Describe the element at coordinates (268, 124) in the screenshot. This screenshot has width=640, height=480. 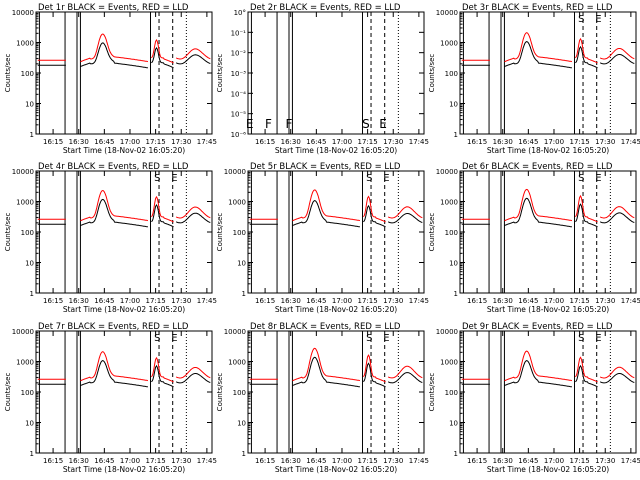
I see `event-marker-label: F` at that location.